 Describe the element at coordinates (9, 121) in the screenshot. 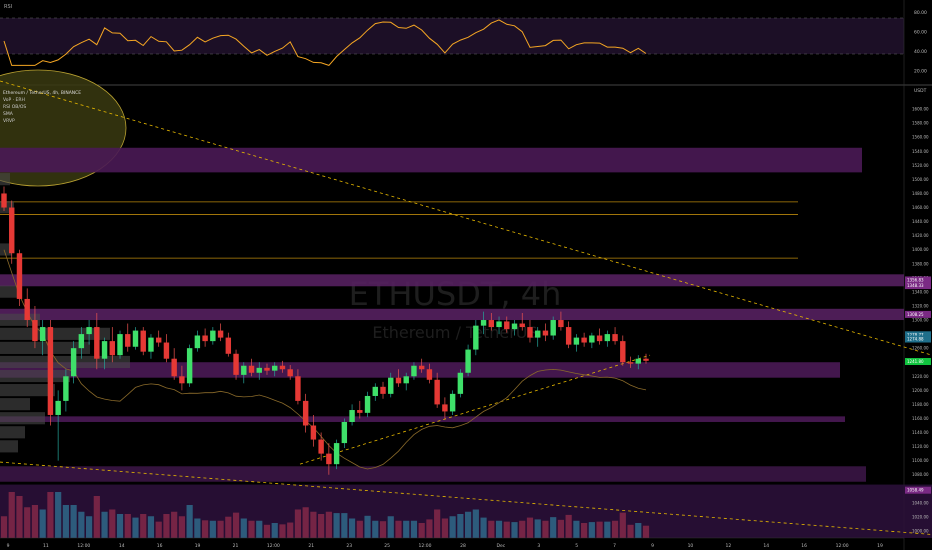

I see `legend-item: VRVP` at that location.